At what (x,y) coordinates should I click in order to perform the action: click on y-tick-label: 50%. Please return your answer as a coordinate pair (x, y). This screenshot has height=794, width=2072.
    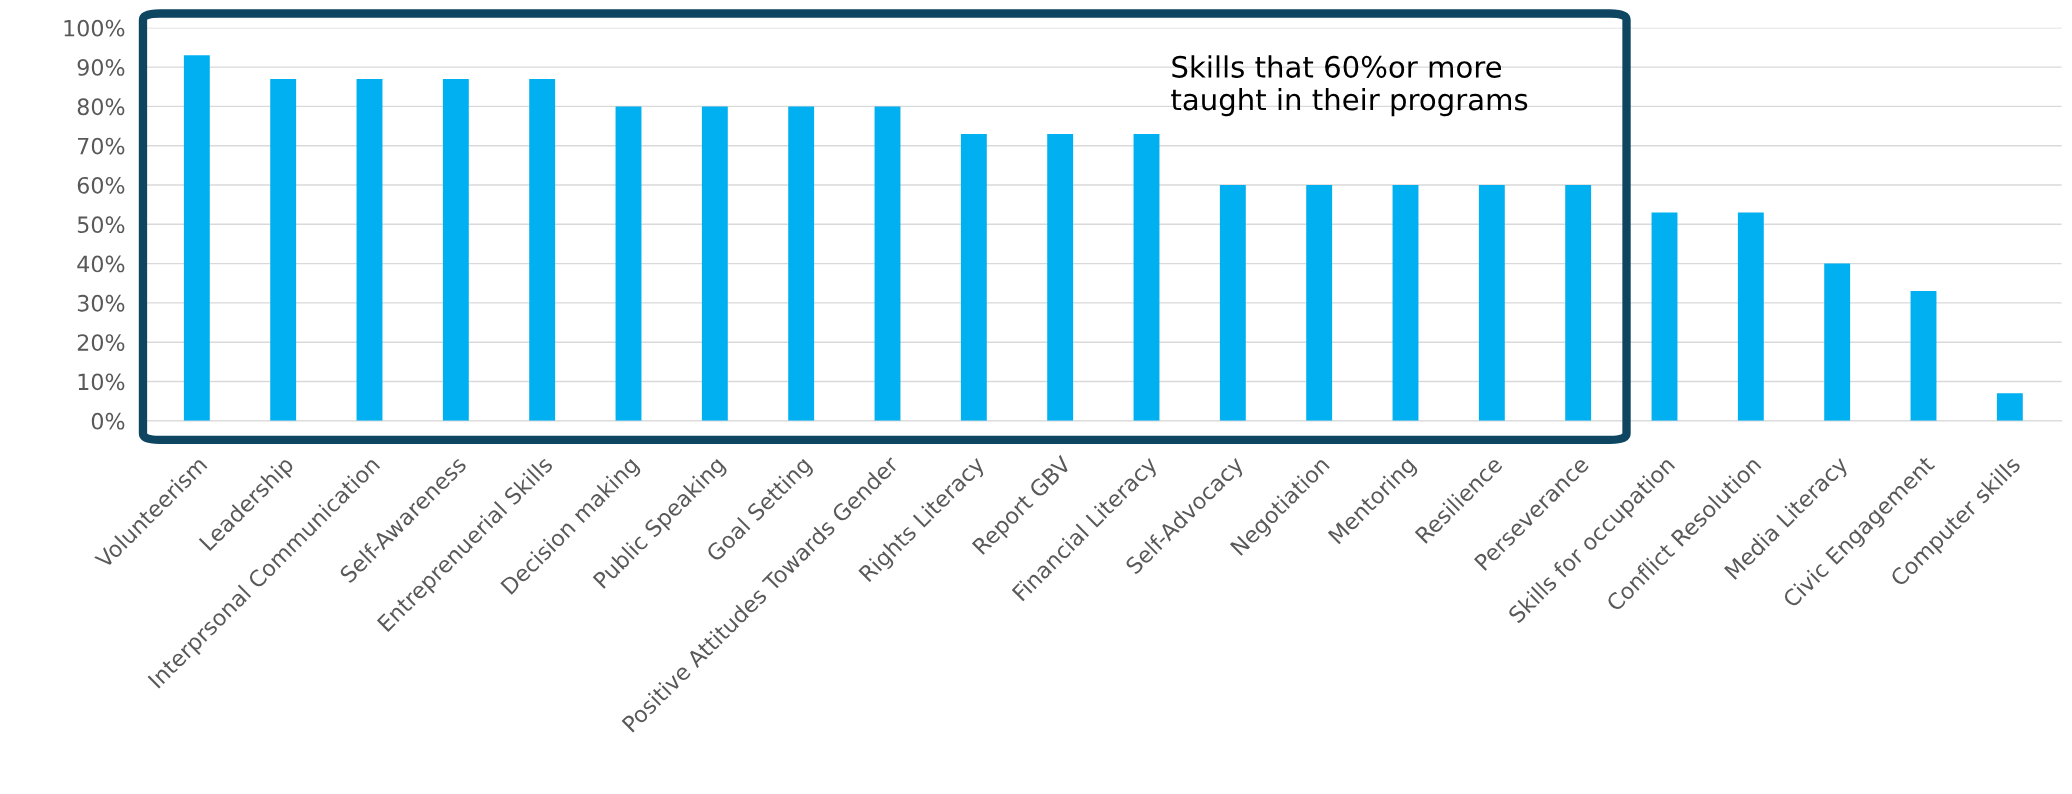
    Looking at the image, I should click on (101, 225).